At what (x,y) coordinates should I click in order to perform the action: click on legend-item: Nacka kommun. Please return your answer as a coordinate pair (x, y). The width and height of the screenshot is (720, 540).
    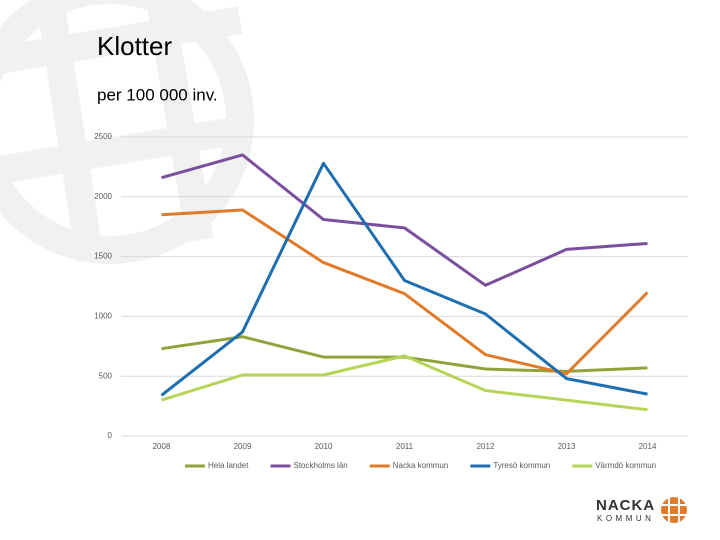
    Looking at the image, I should click on (409, 465).